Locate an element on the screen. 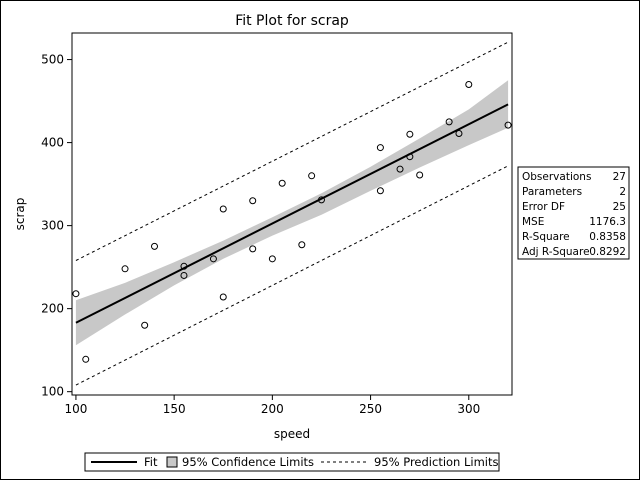 This screenshot has height=483, width=640. x-tick-label: 250 is located at coordinates (370, 409).